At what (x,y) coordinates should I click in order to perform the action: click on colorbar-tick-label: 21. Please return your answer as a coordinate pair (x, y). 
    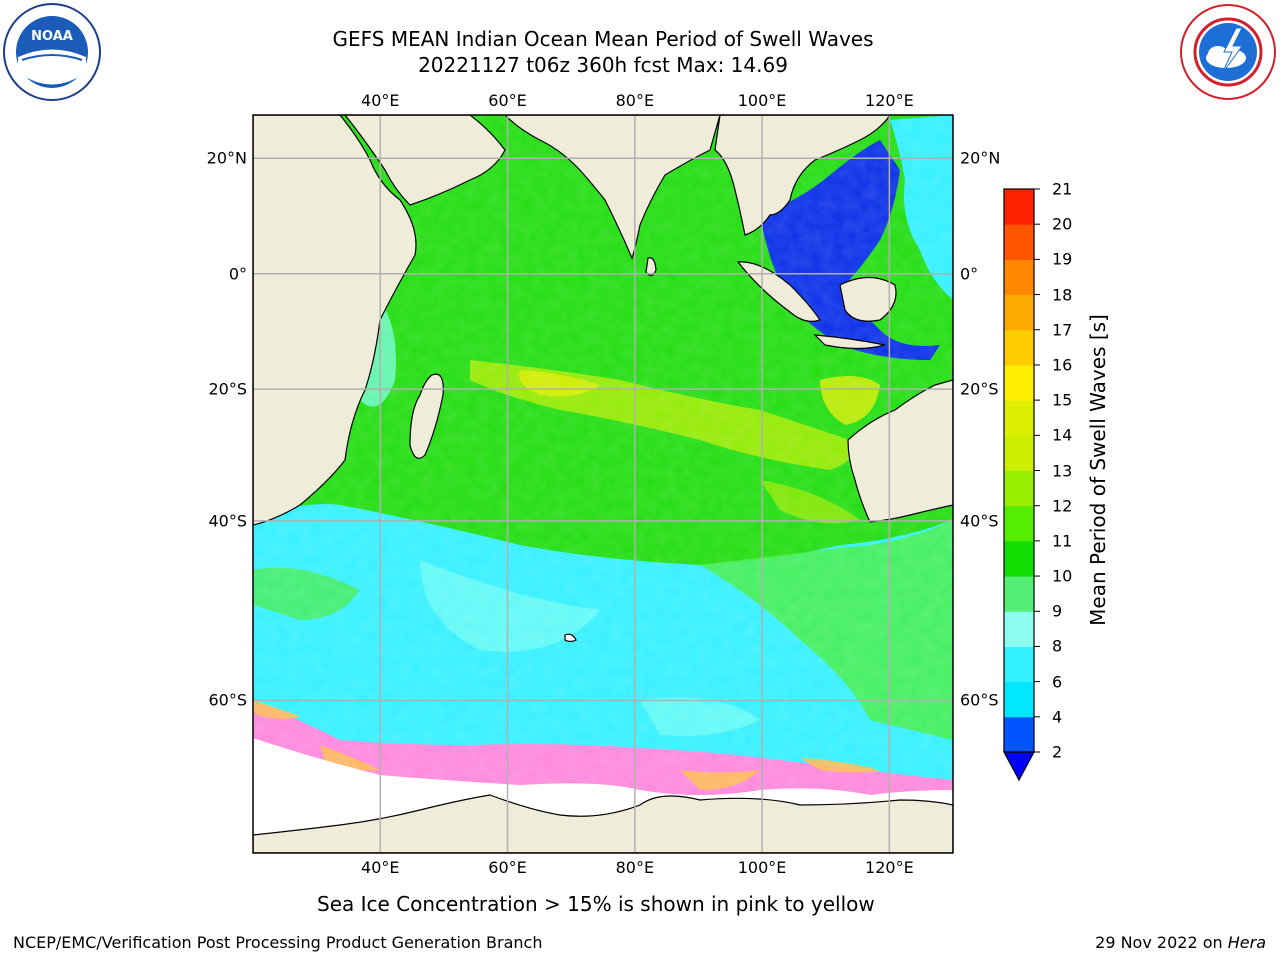
    Looking at the image, I should click on (1062, 189).